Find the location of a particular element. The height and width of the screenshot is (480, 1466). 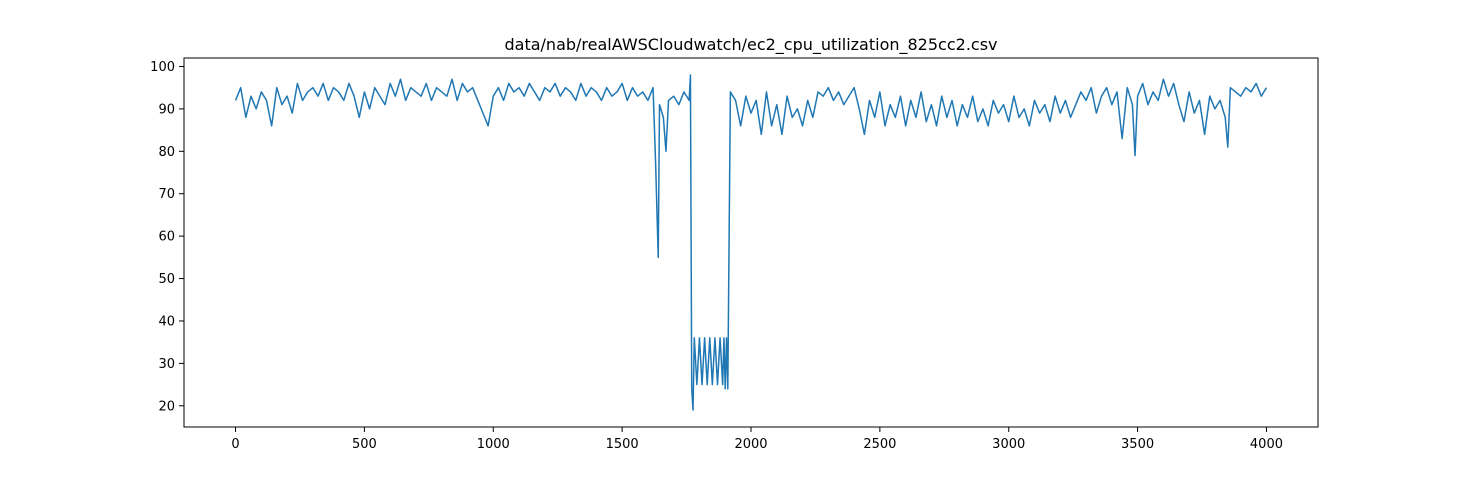

x-tick-label: 3000 is located at coordinates (1008, 444).